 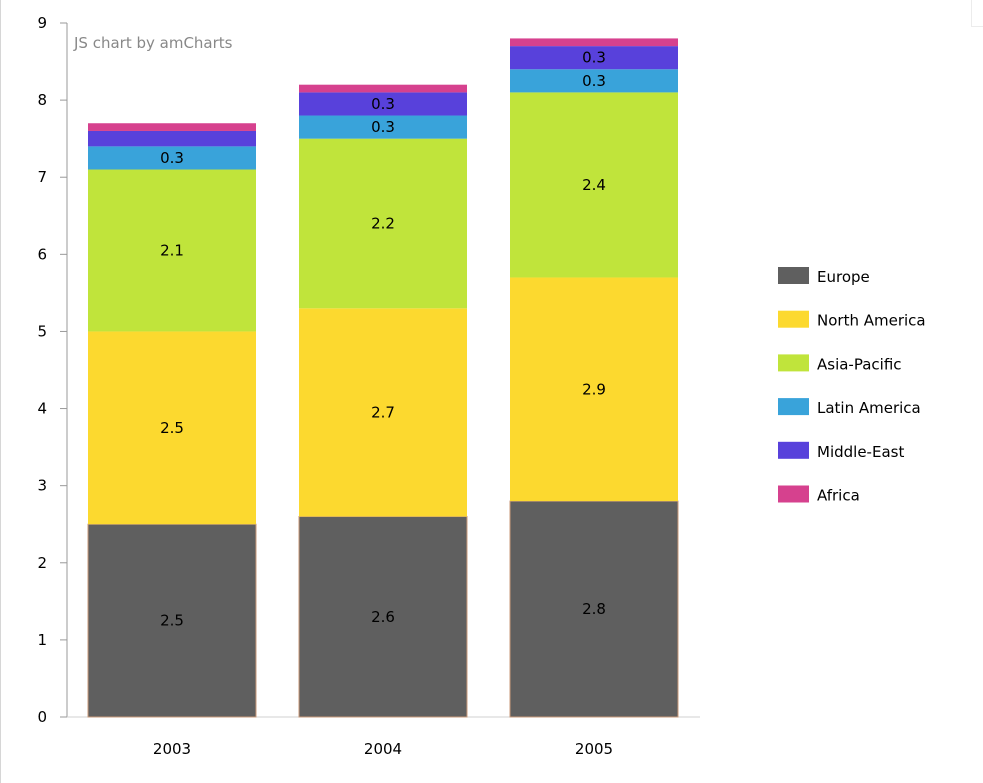 I want to click on bar-segment-latin-america-2003, so click(x=172, y=158).